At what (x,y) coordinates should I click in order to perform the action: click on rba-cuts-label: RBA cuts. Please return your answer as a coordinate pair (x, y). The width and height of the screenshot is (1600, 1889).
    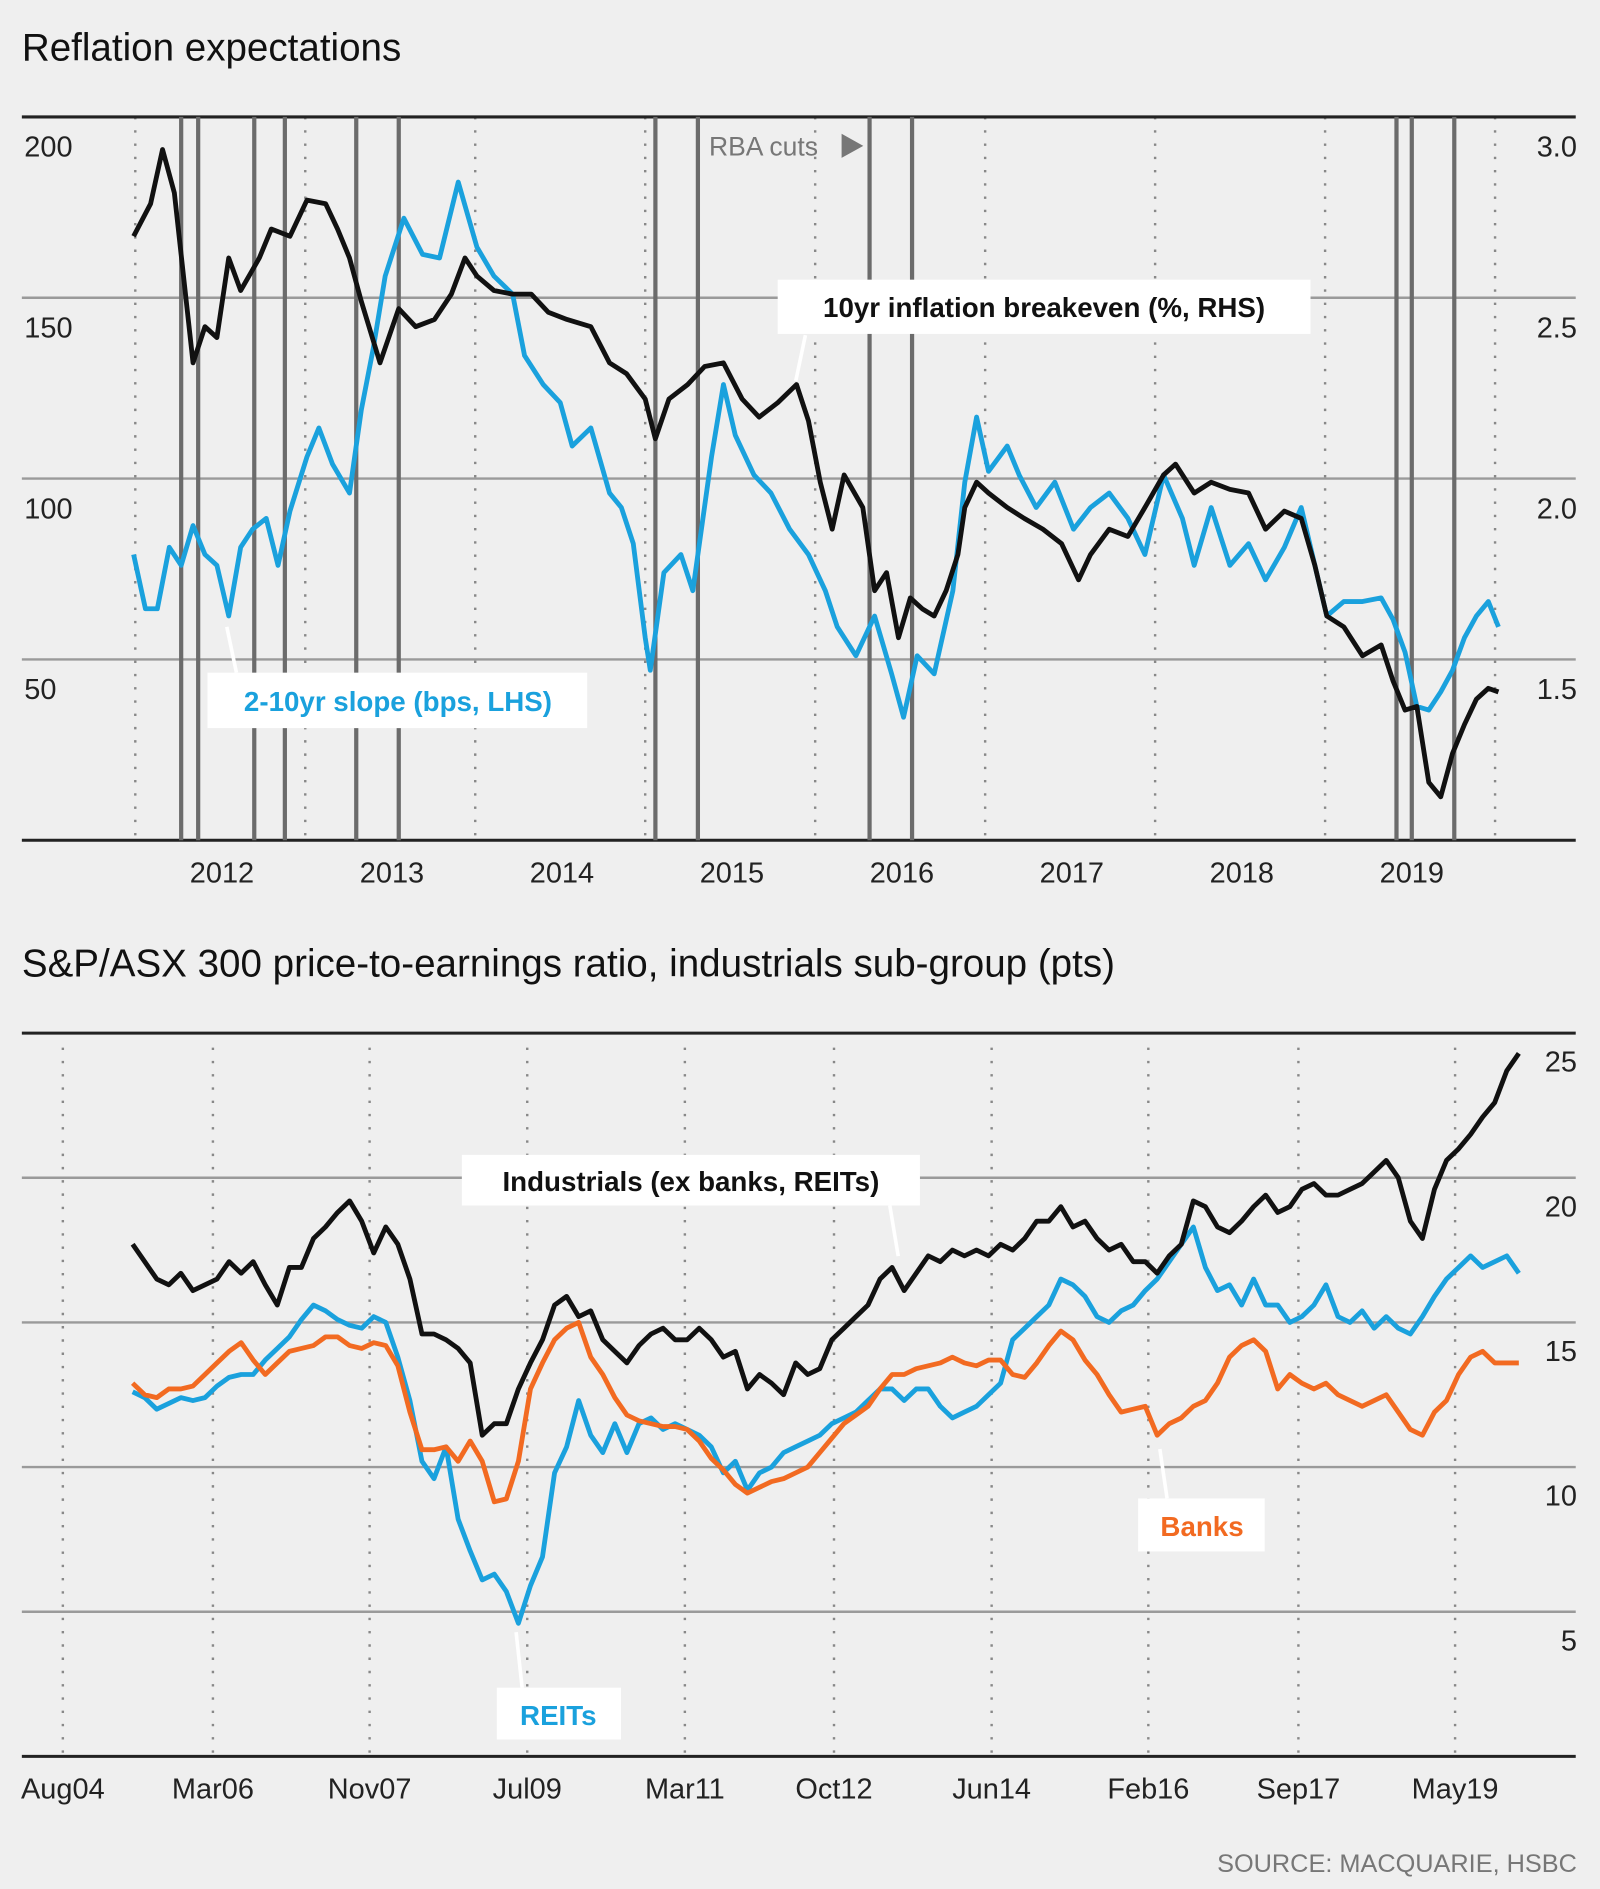
    Looking at the image, I should click on (786, 147).